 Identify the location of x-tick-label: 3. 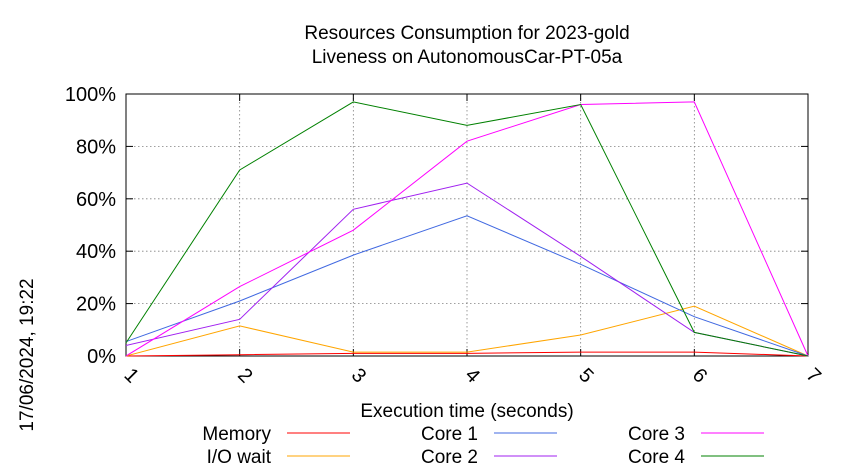
(358, 375).